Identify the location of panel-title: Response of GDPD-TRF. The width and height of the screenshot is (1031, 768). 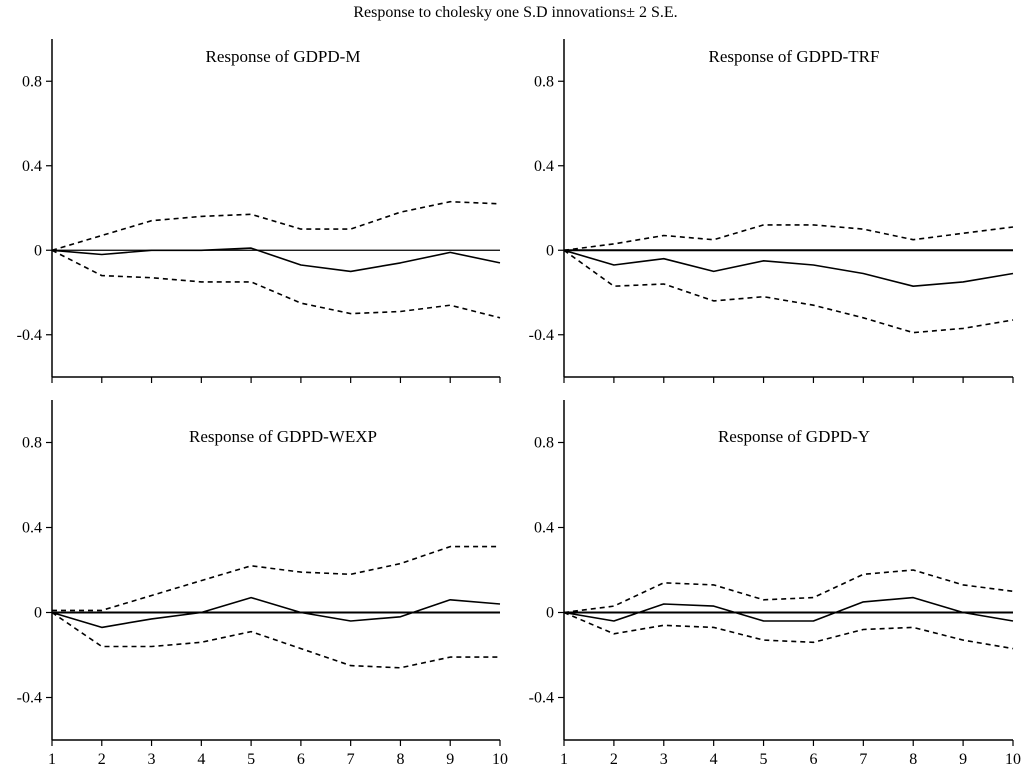
(794, 56).